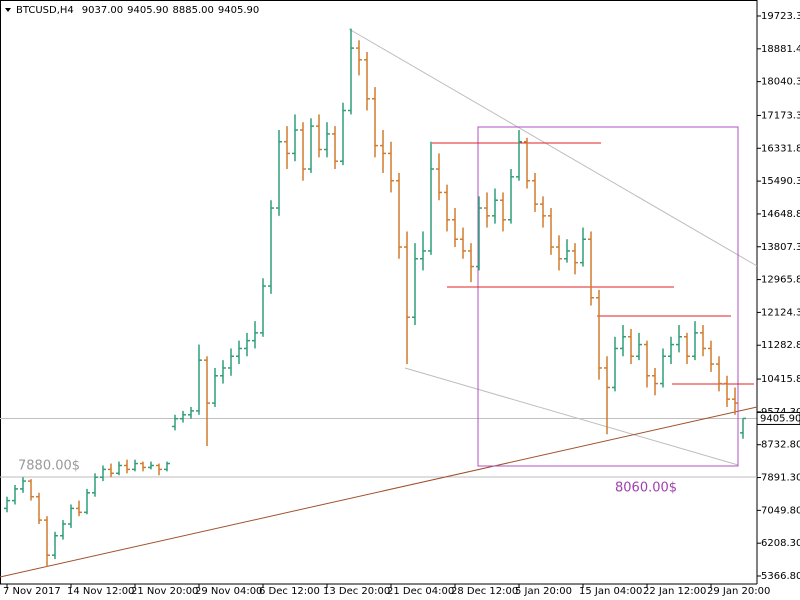 The width and height of the screenshot is (800, 600). I want to click on last-price-label: 9405.90, so click(780, 418).